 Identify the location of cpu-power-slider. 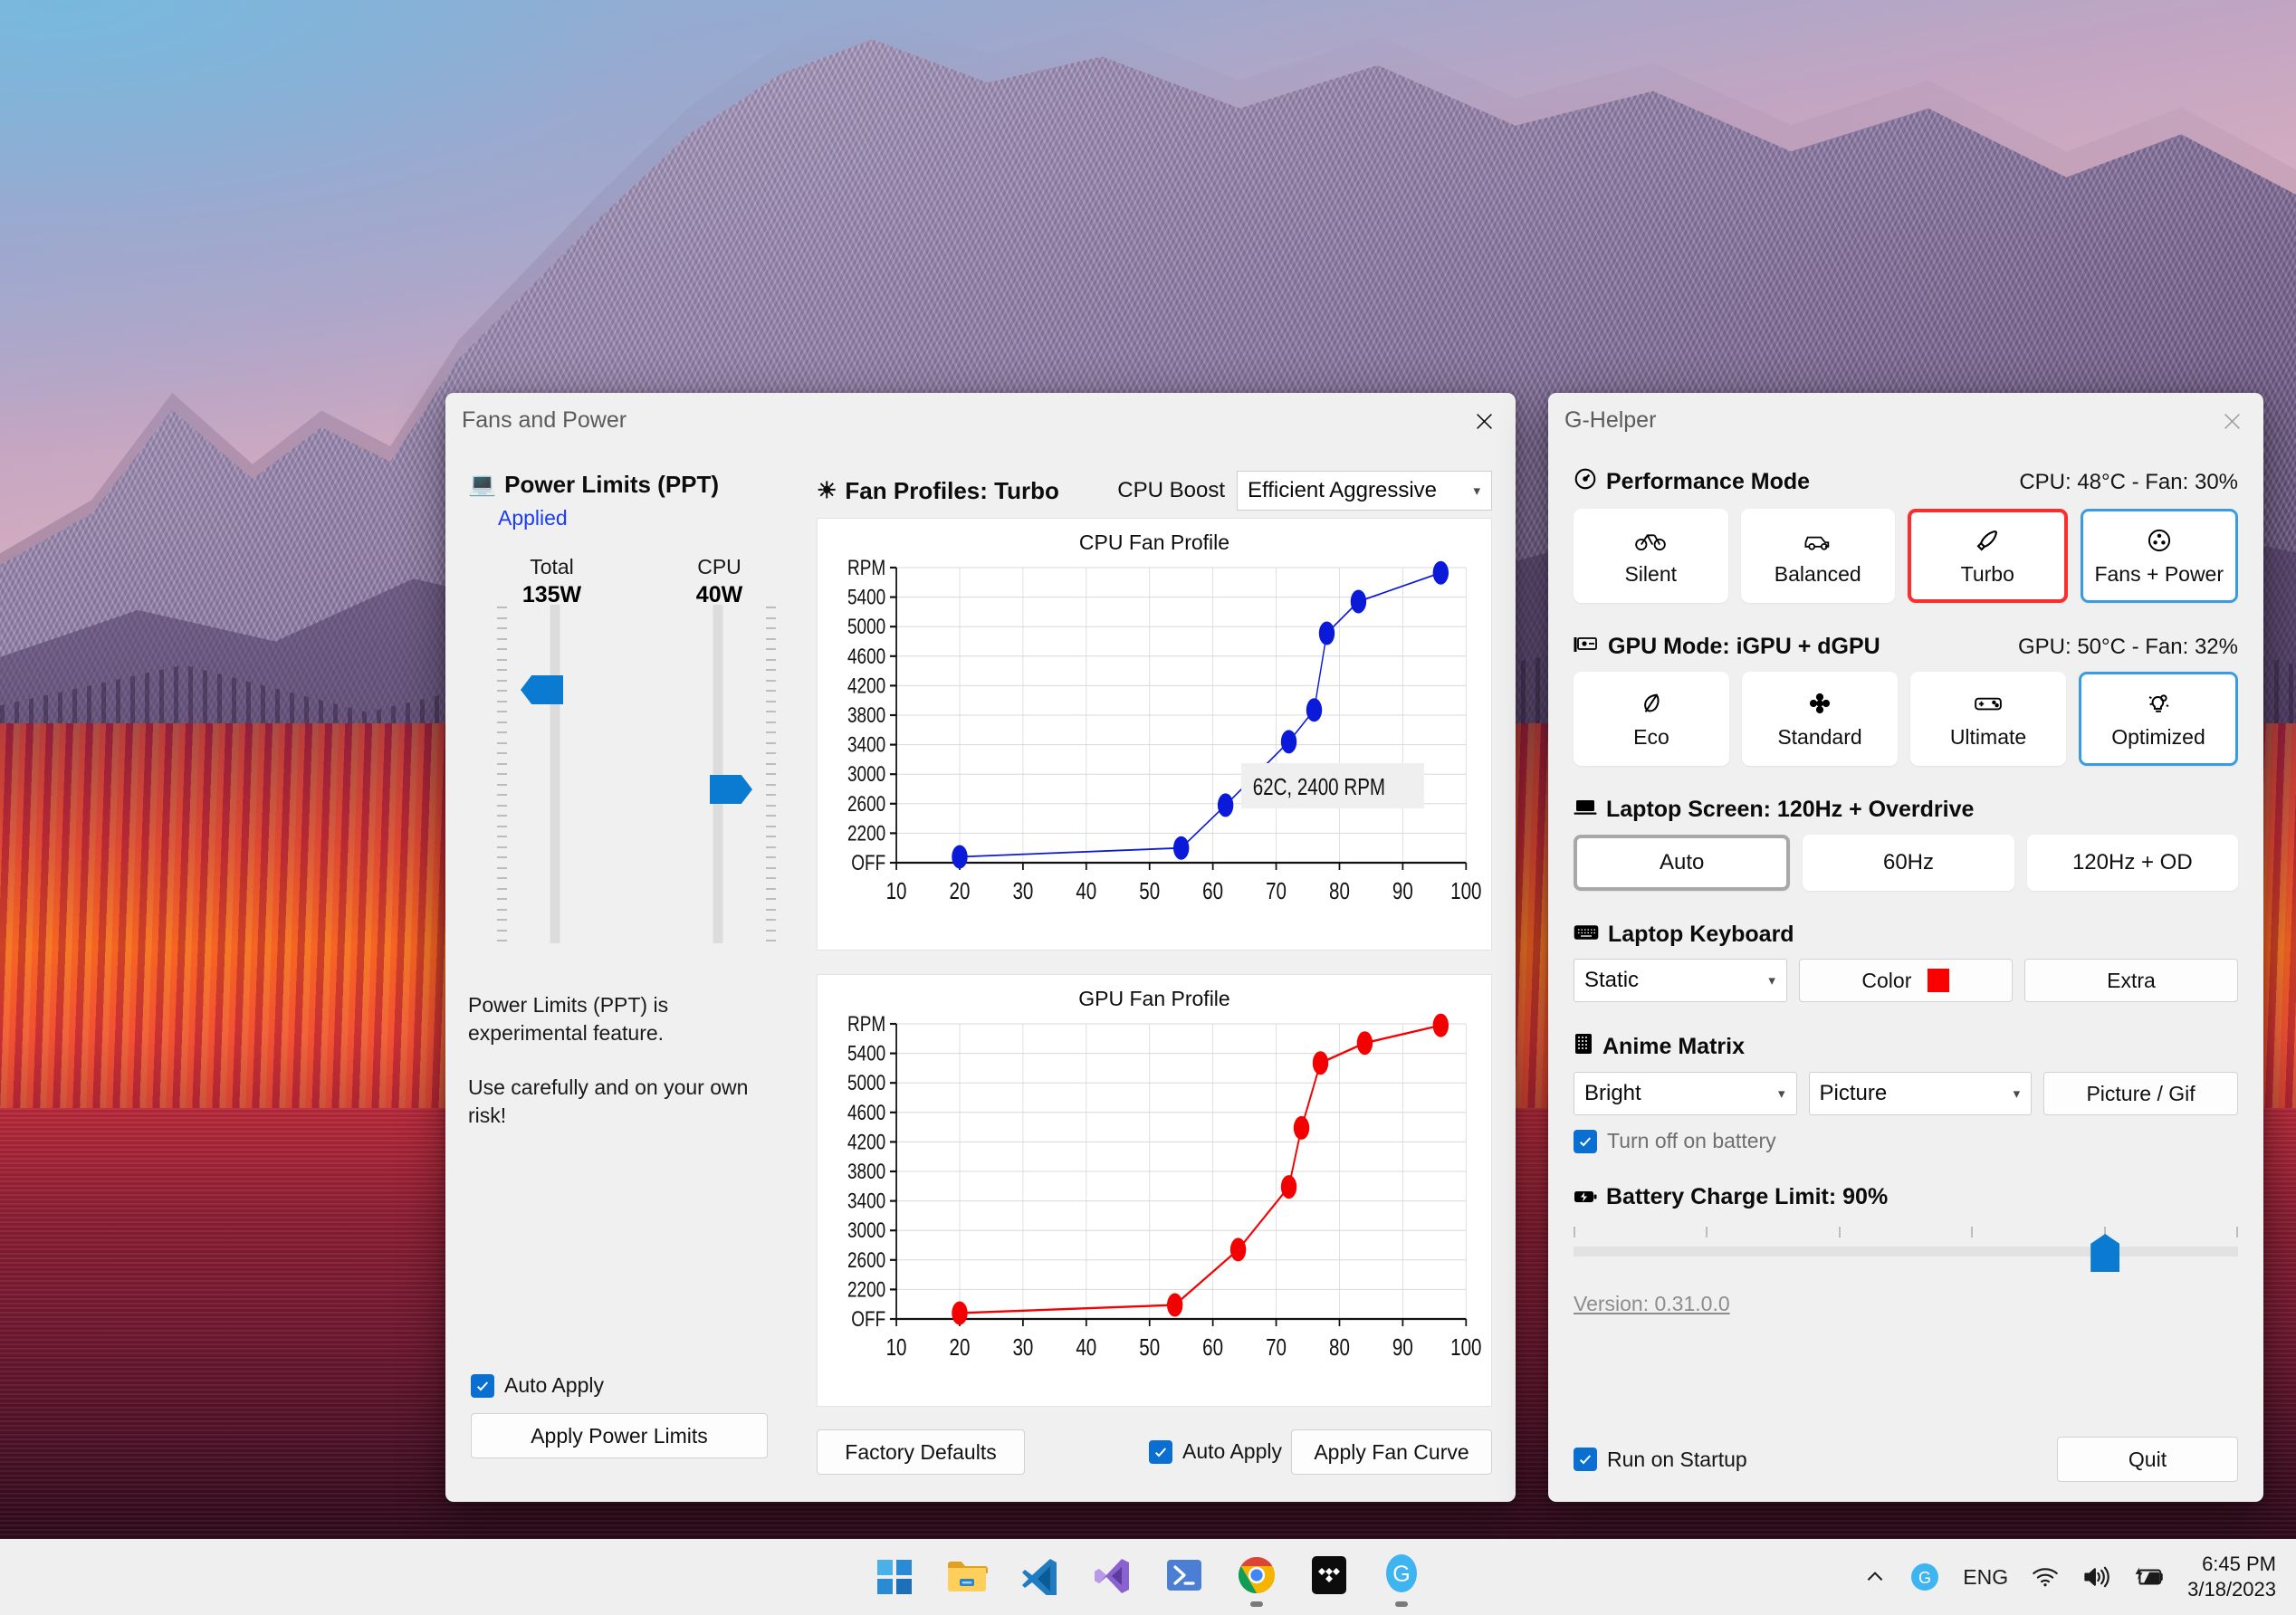
(720, 774).